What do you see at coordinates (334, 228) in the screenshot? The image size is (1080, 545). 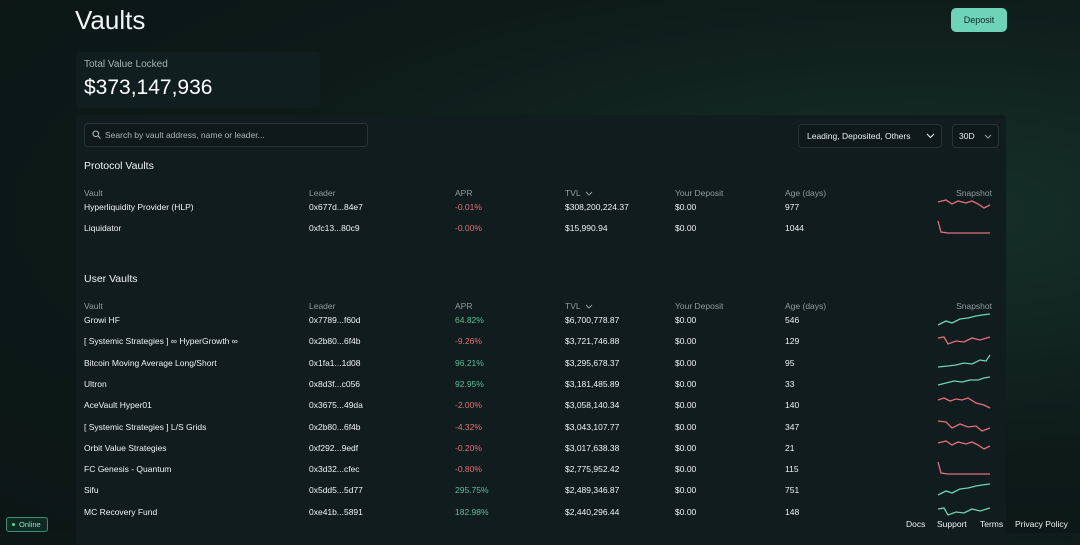 I see `leader-address: 0xfc13...80c9` at bounding box center [334, 228].